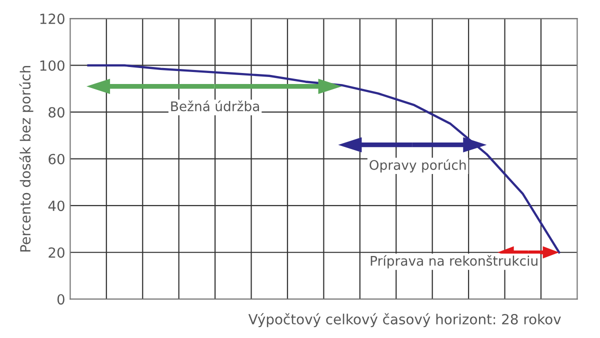 The height and width of the screenshot is (338, 600). I want to click on annotation: Príprava na rekonštrukciu, so click(454, 261).